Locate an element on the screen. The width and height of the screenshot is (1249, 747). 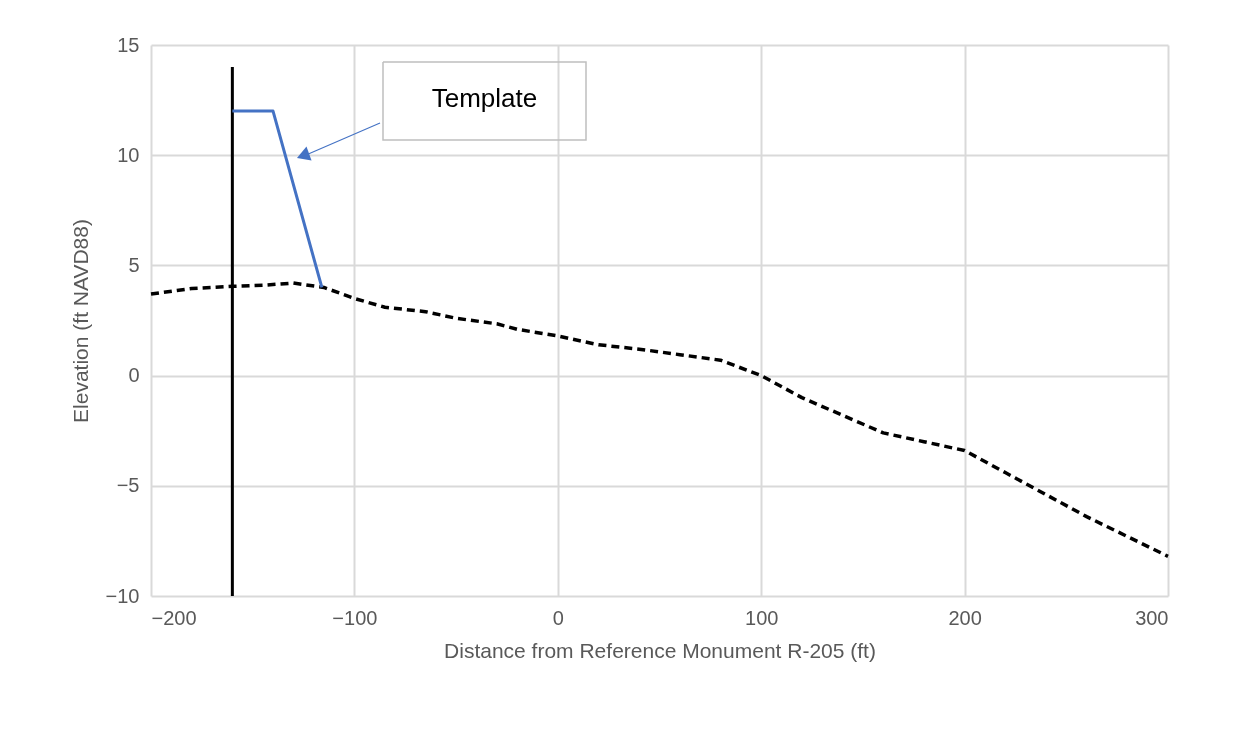
x-tick-label: −200 is located at coordinates (174, 617).